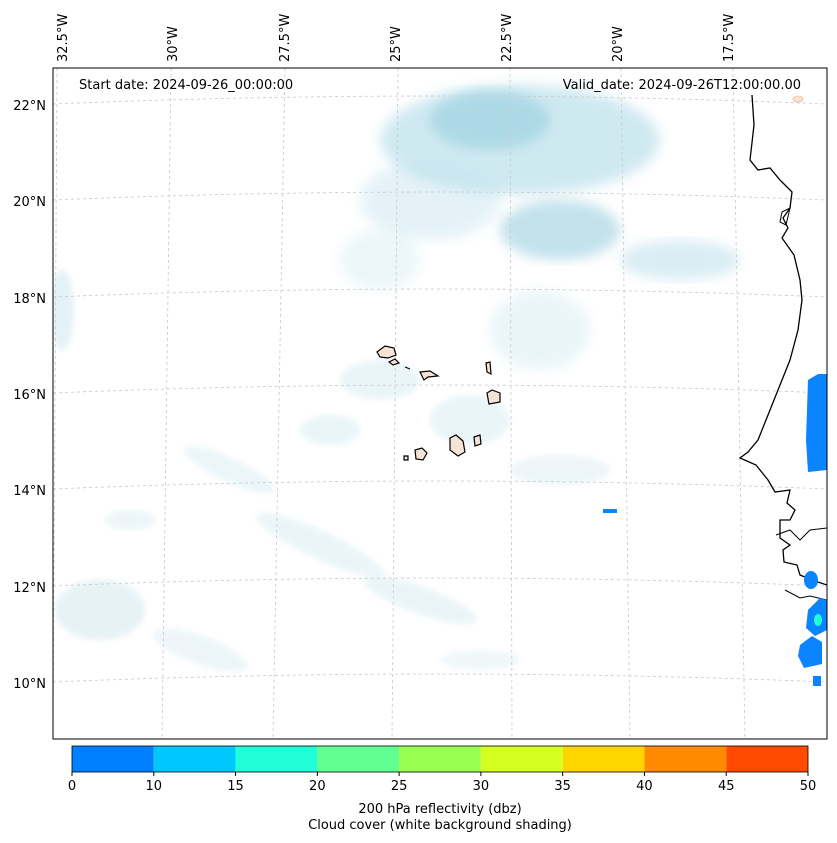 Image resolution: width=837 pixels, height=843 pixels. I want to click on lon-label: 17.5°W, so click(729, 38).